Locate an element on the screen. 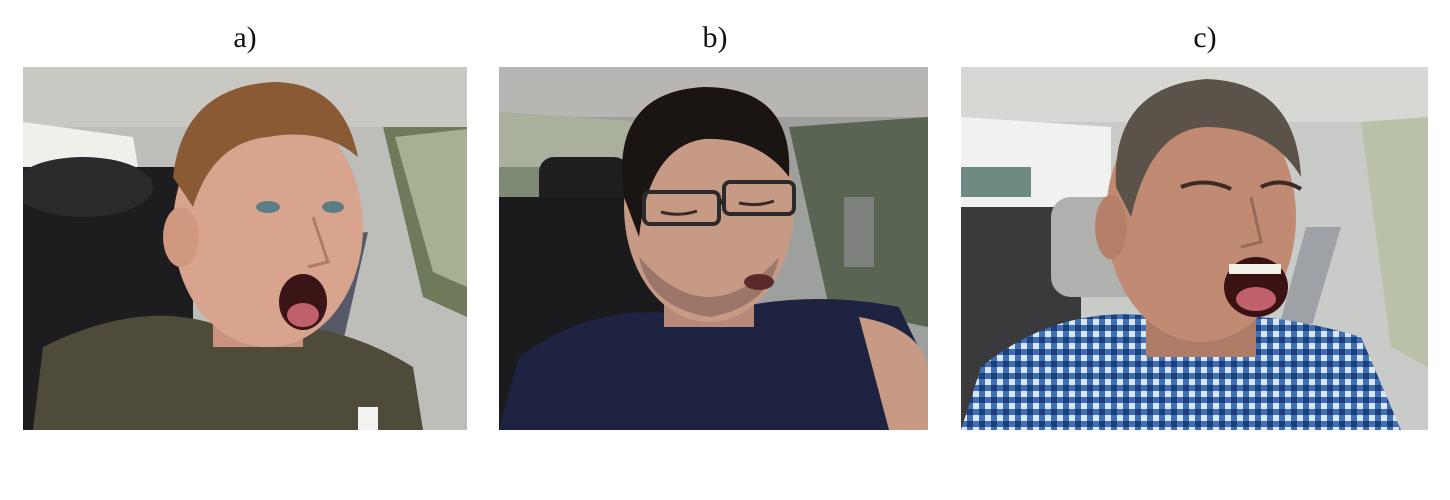 This screenshot has width=1450, height=500. panel-b-label: b) is located at coordinates (715, 37).